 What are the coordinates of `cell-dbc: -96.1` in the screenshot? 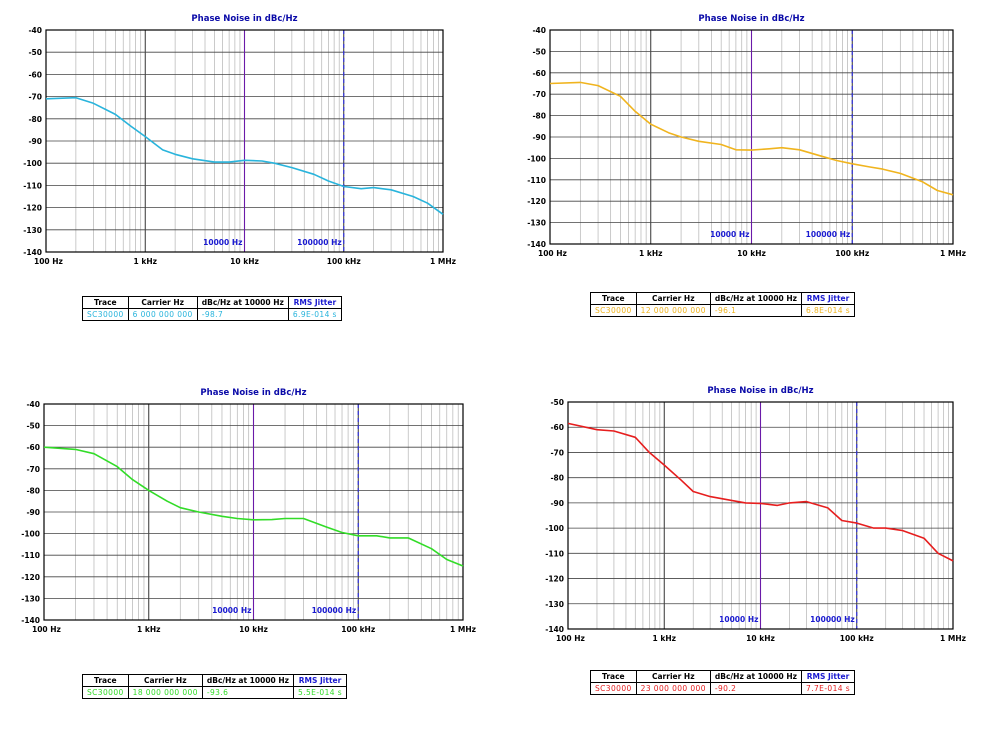 It's located at (756, 310).